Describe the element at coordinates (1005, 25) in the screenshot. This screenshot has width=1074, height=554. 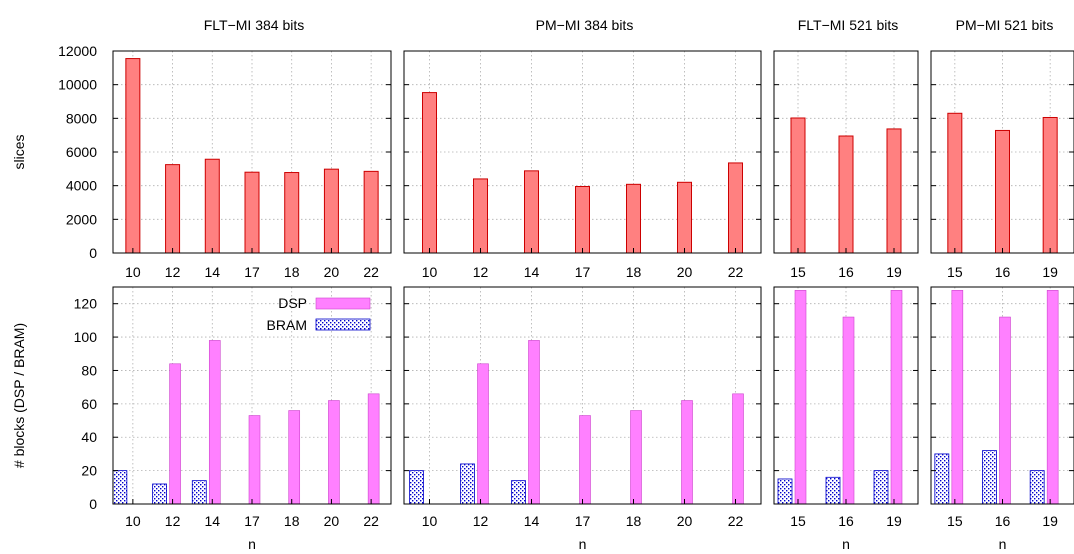
I see `panel-title: PM−MI 521 bits` at that location.